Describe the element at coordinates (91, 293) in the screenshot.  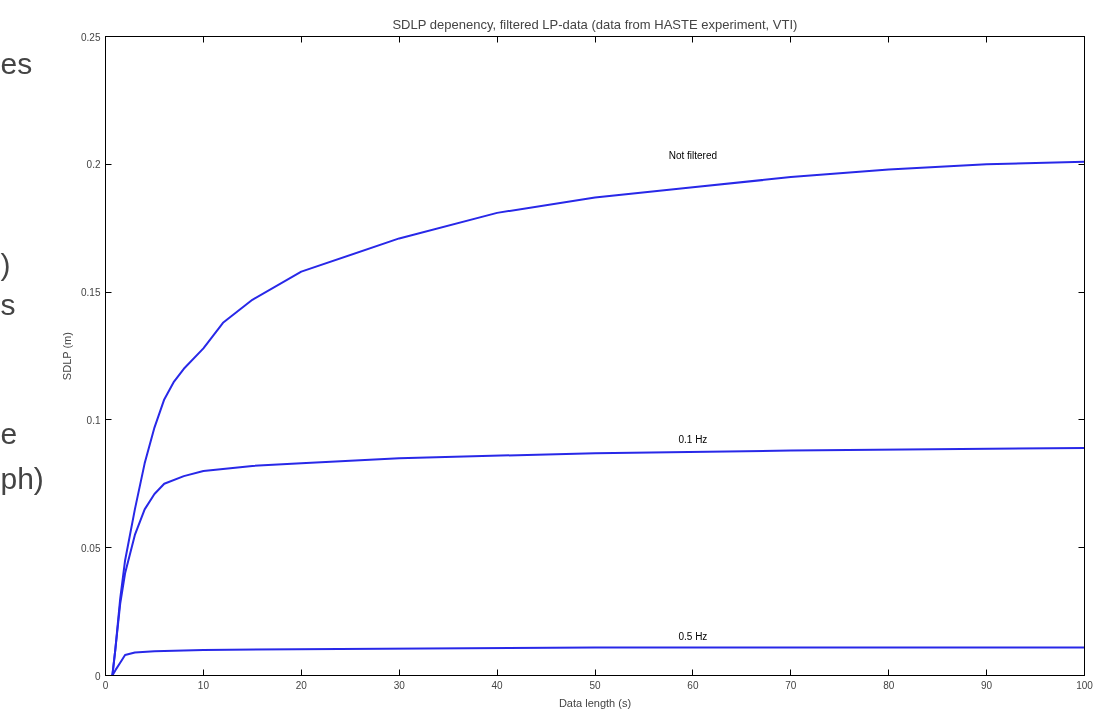
I see `y-tick-label: 0.15` at that location.